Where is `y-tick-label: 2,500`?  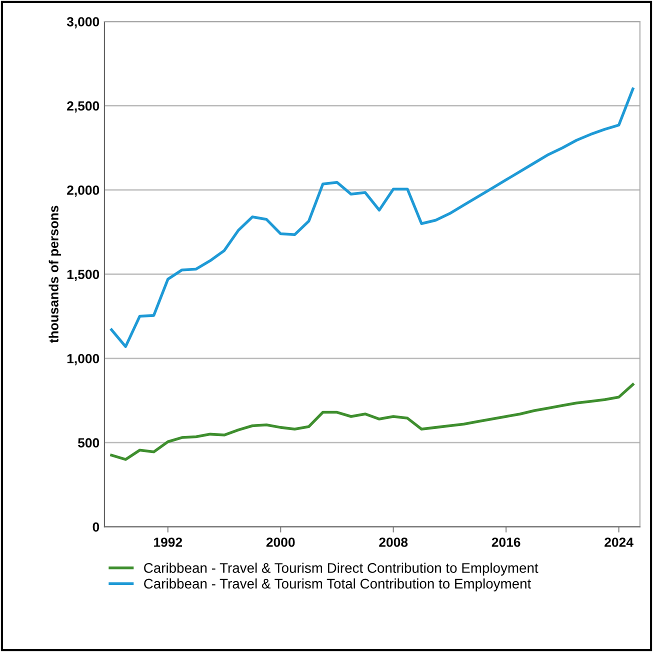 y-tick-label: 2,500 is located at coordinates (83, 107).